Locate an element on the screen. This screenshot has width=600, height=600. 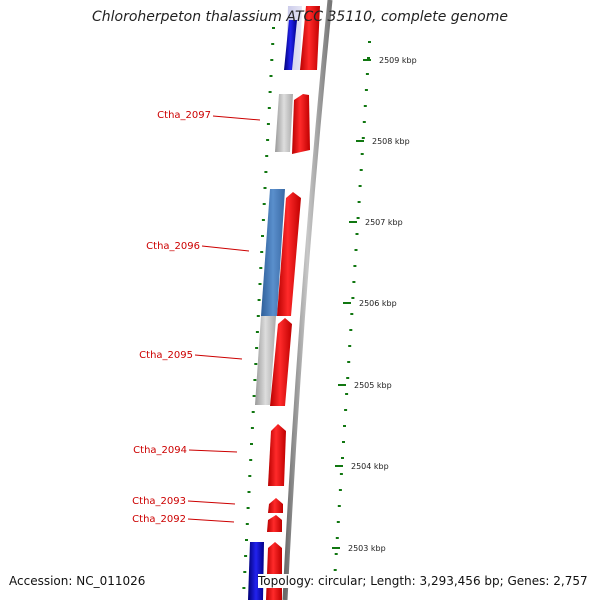
kbp-label: 2507 kbp is located at coordinates (384, 222).